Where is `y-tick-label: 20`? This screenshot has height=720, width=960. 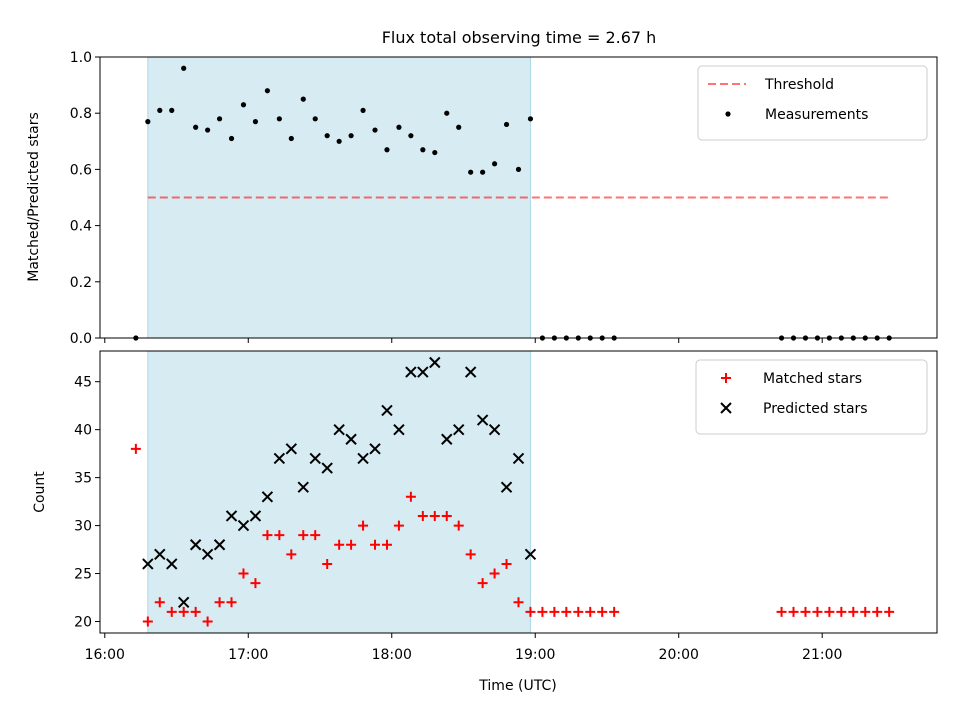 y-tick-label: 20 is located at coordinates (83, 622).